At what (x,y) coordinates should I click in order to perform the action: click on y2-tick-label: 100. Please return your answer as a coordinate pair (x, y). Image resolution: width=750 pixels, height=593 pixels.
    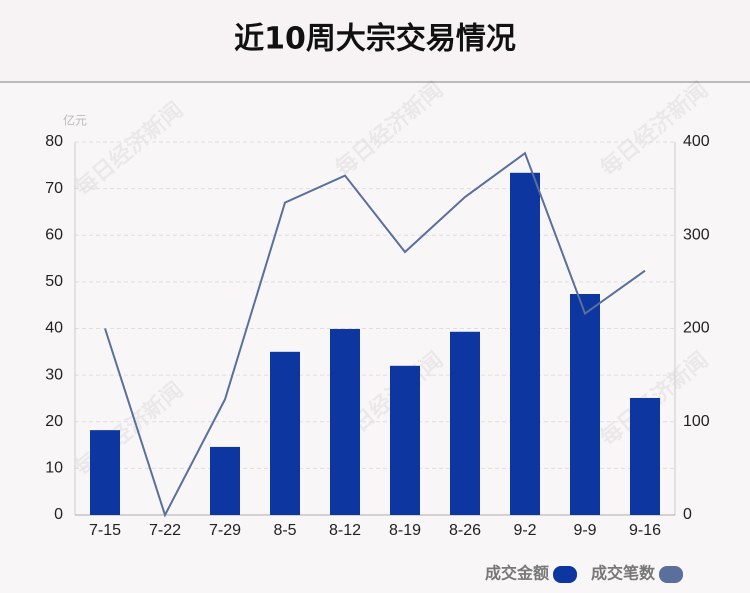
    Looking at the image, I should click on (696, 421).